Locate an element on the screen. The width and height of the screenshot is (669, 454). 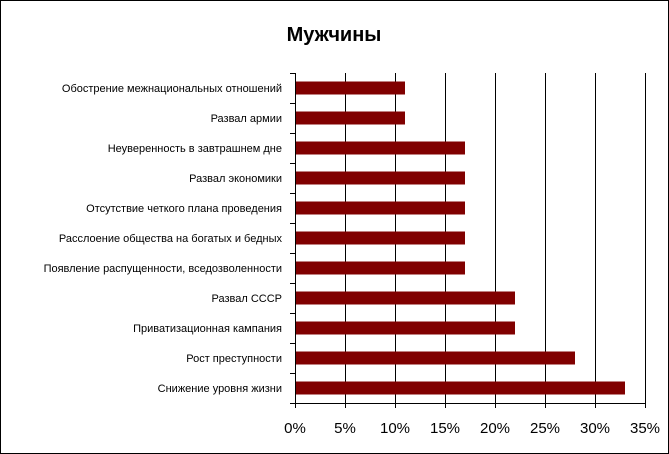
category-label: Снижение уровня жизни is located at coordinates (220, 389).